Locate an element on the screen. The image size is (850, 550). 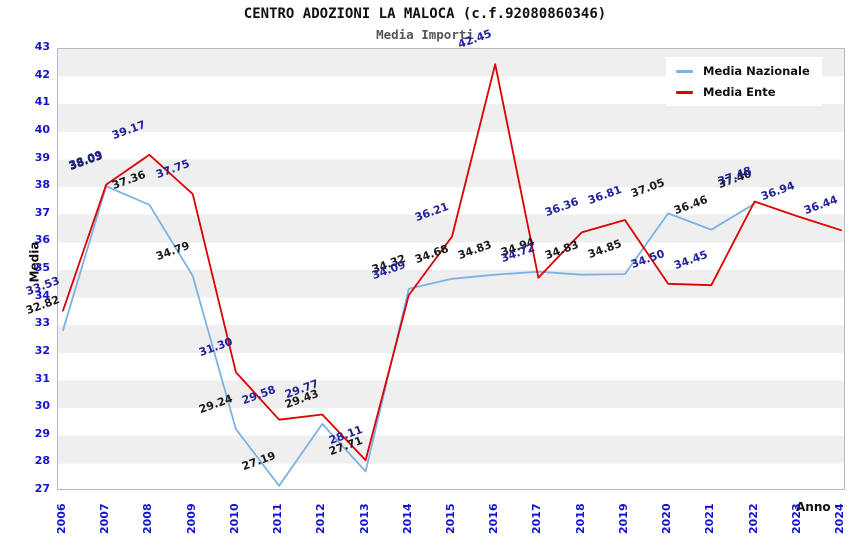
y-tick-label: 31 is located at coordinates (42, 378).